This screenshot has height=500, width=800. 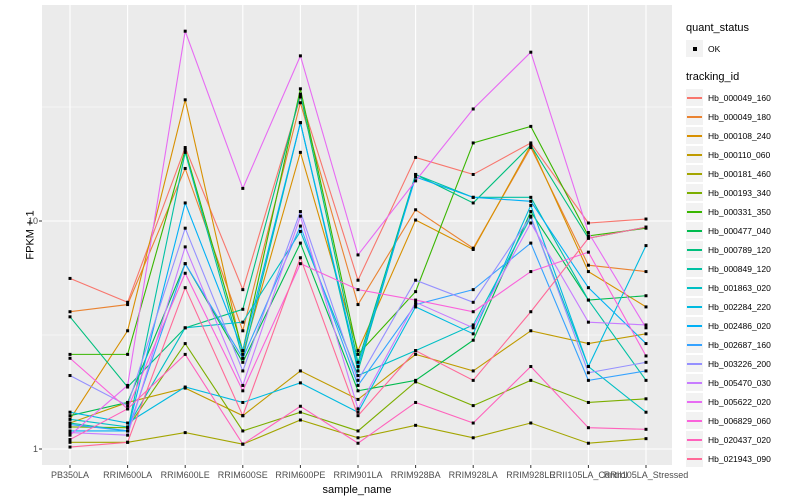 I want to click on legend-label: Hb_002284_220, so click(x=739, y=306).